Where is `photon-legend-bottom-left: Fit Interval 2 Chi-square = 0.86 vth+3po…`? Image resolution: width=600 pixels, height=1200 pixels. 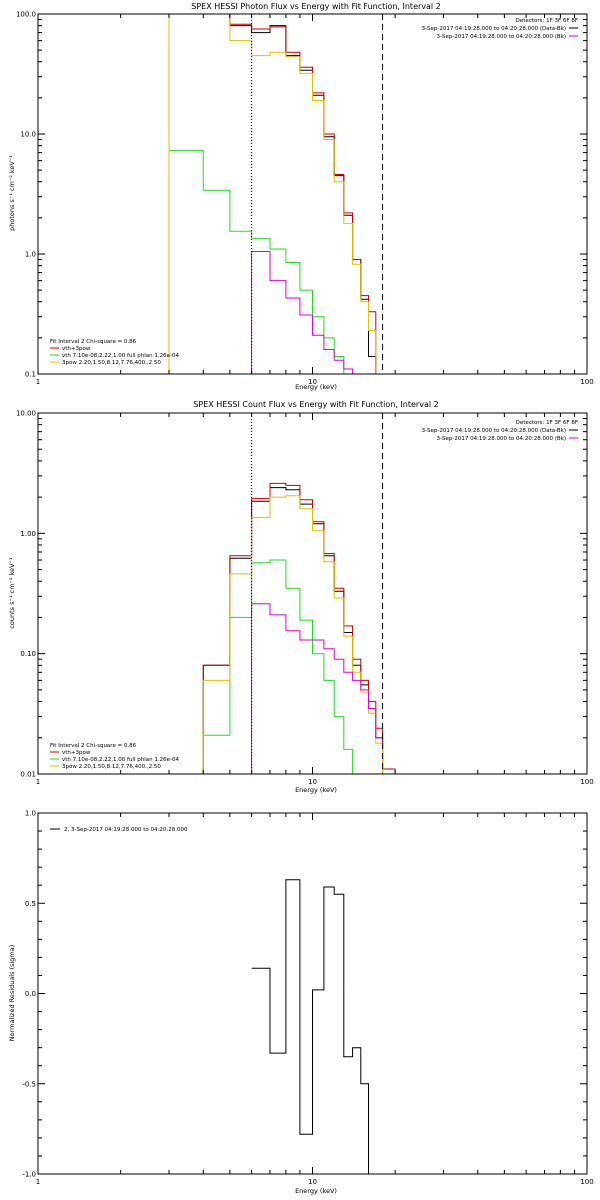 photon-legend-bottom-left: Fit Interval 2 Chi-square = 0.86 vth+3po… is located at coordinates (114, 352).